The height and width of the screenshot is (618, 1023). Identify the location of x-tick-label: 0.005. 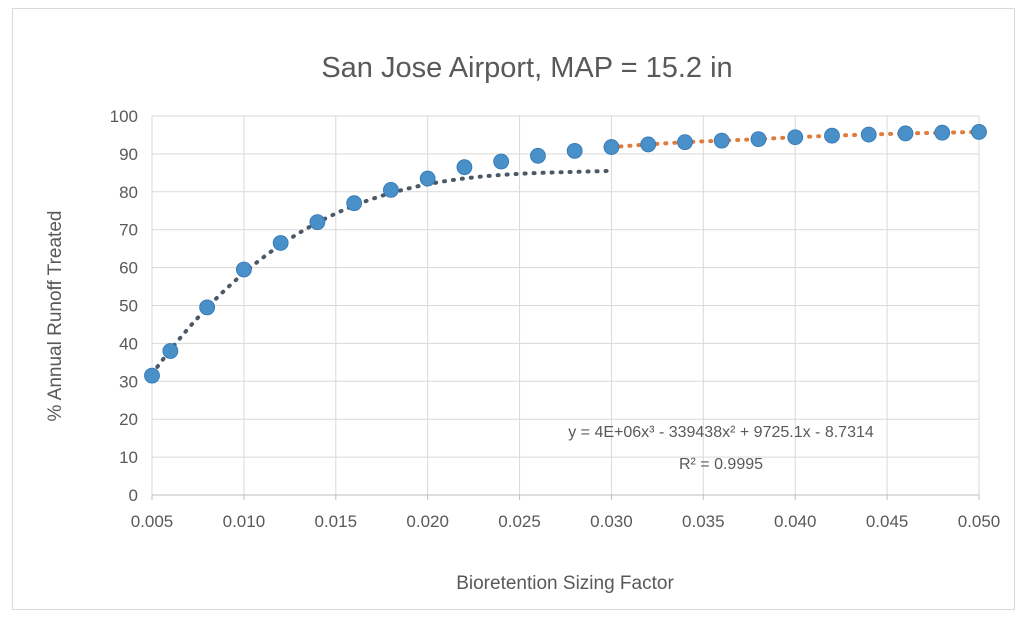
(152, 521).